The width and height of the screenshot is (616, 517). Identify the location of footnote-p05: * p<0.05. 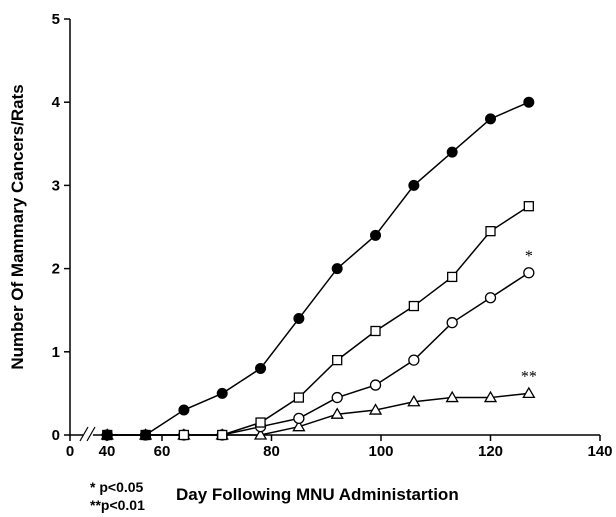
(117, 487).